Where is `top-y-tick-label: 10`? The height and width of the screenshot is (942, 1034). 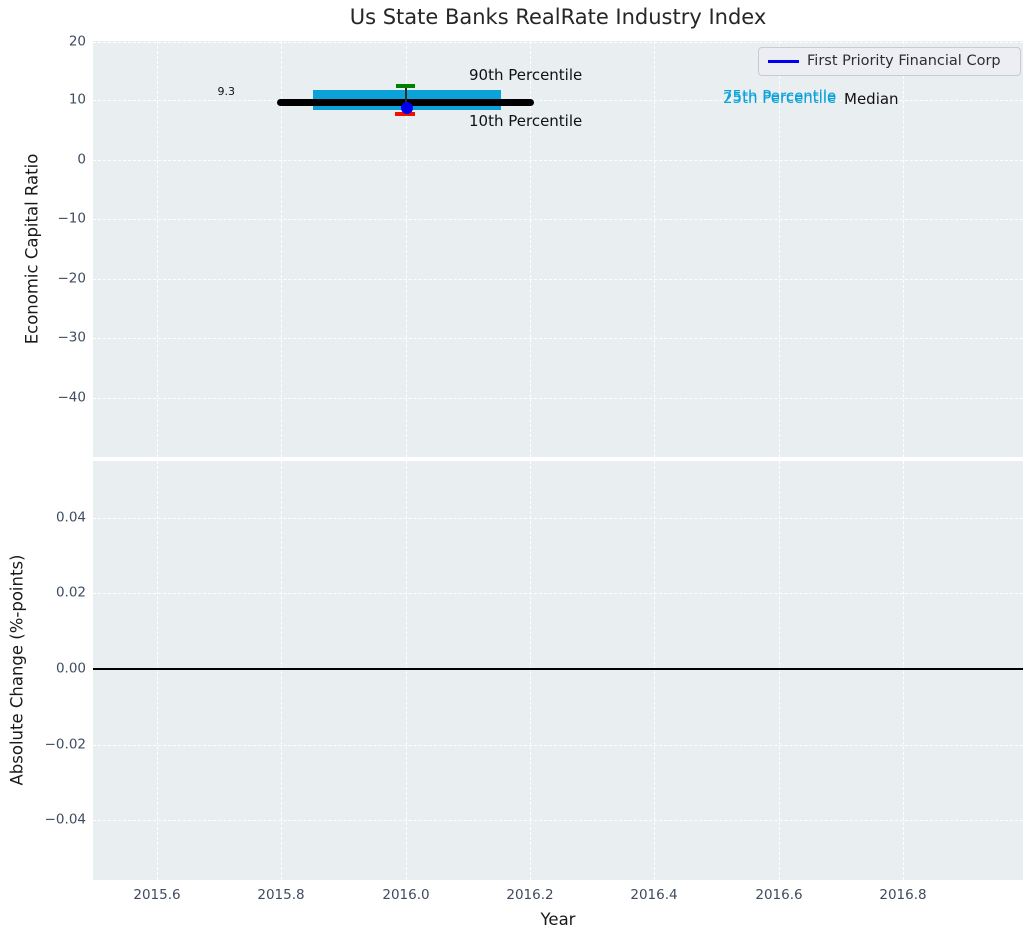
top-y-tick-label: 10 is located at coordinates (77, 99).